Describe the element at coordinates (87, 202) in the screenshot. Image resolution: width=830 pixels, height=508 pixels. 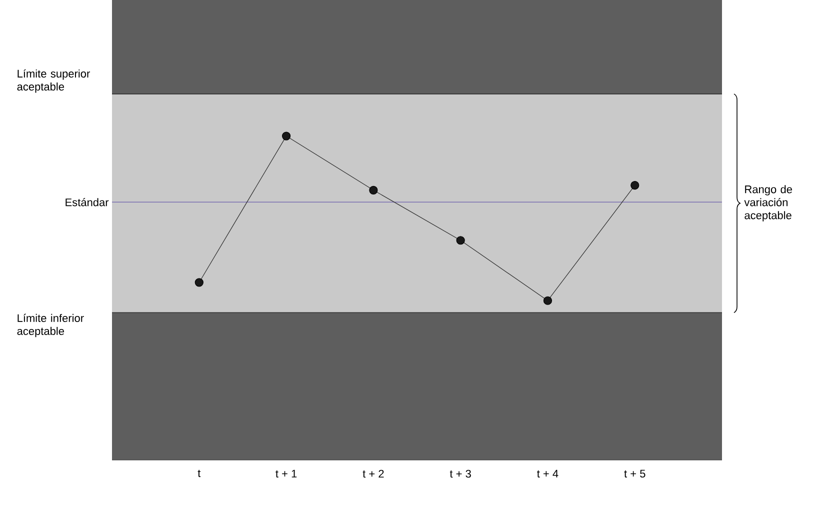
I see `ref-line-label: Estándar` at that location.